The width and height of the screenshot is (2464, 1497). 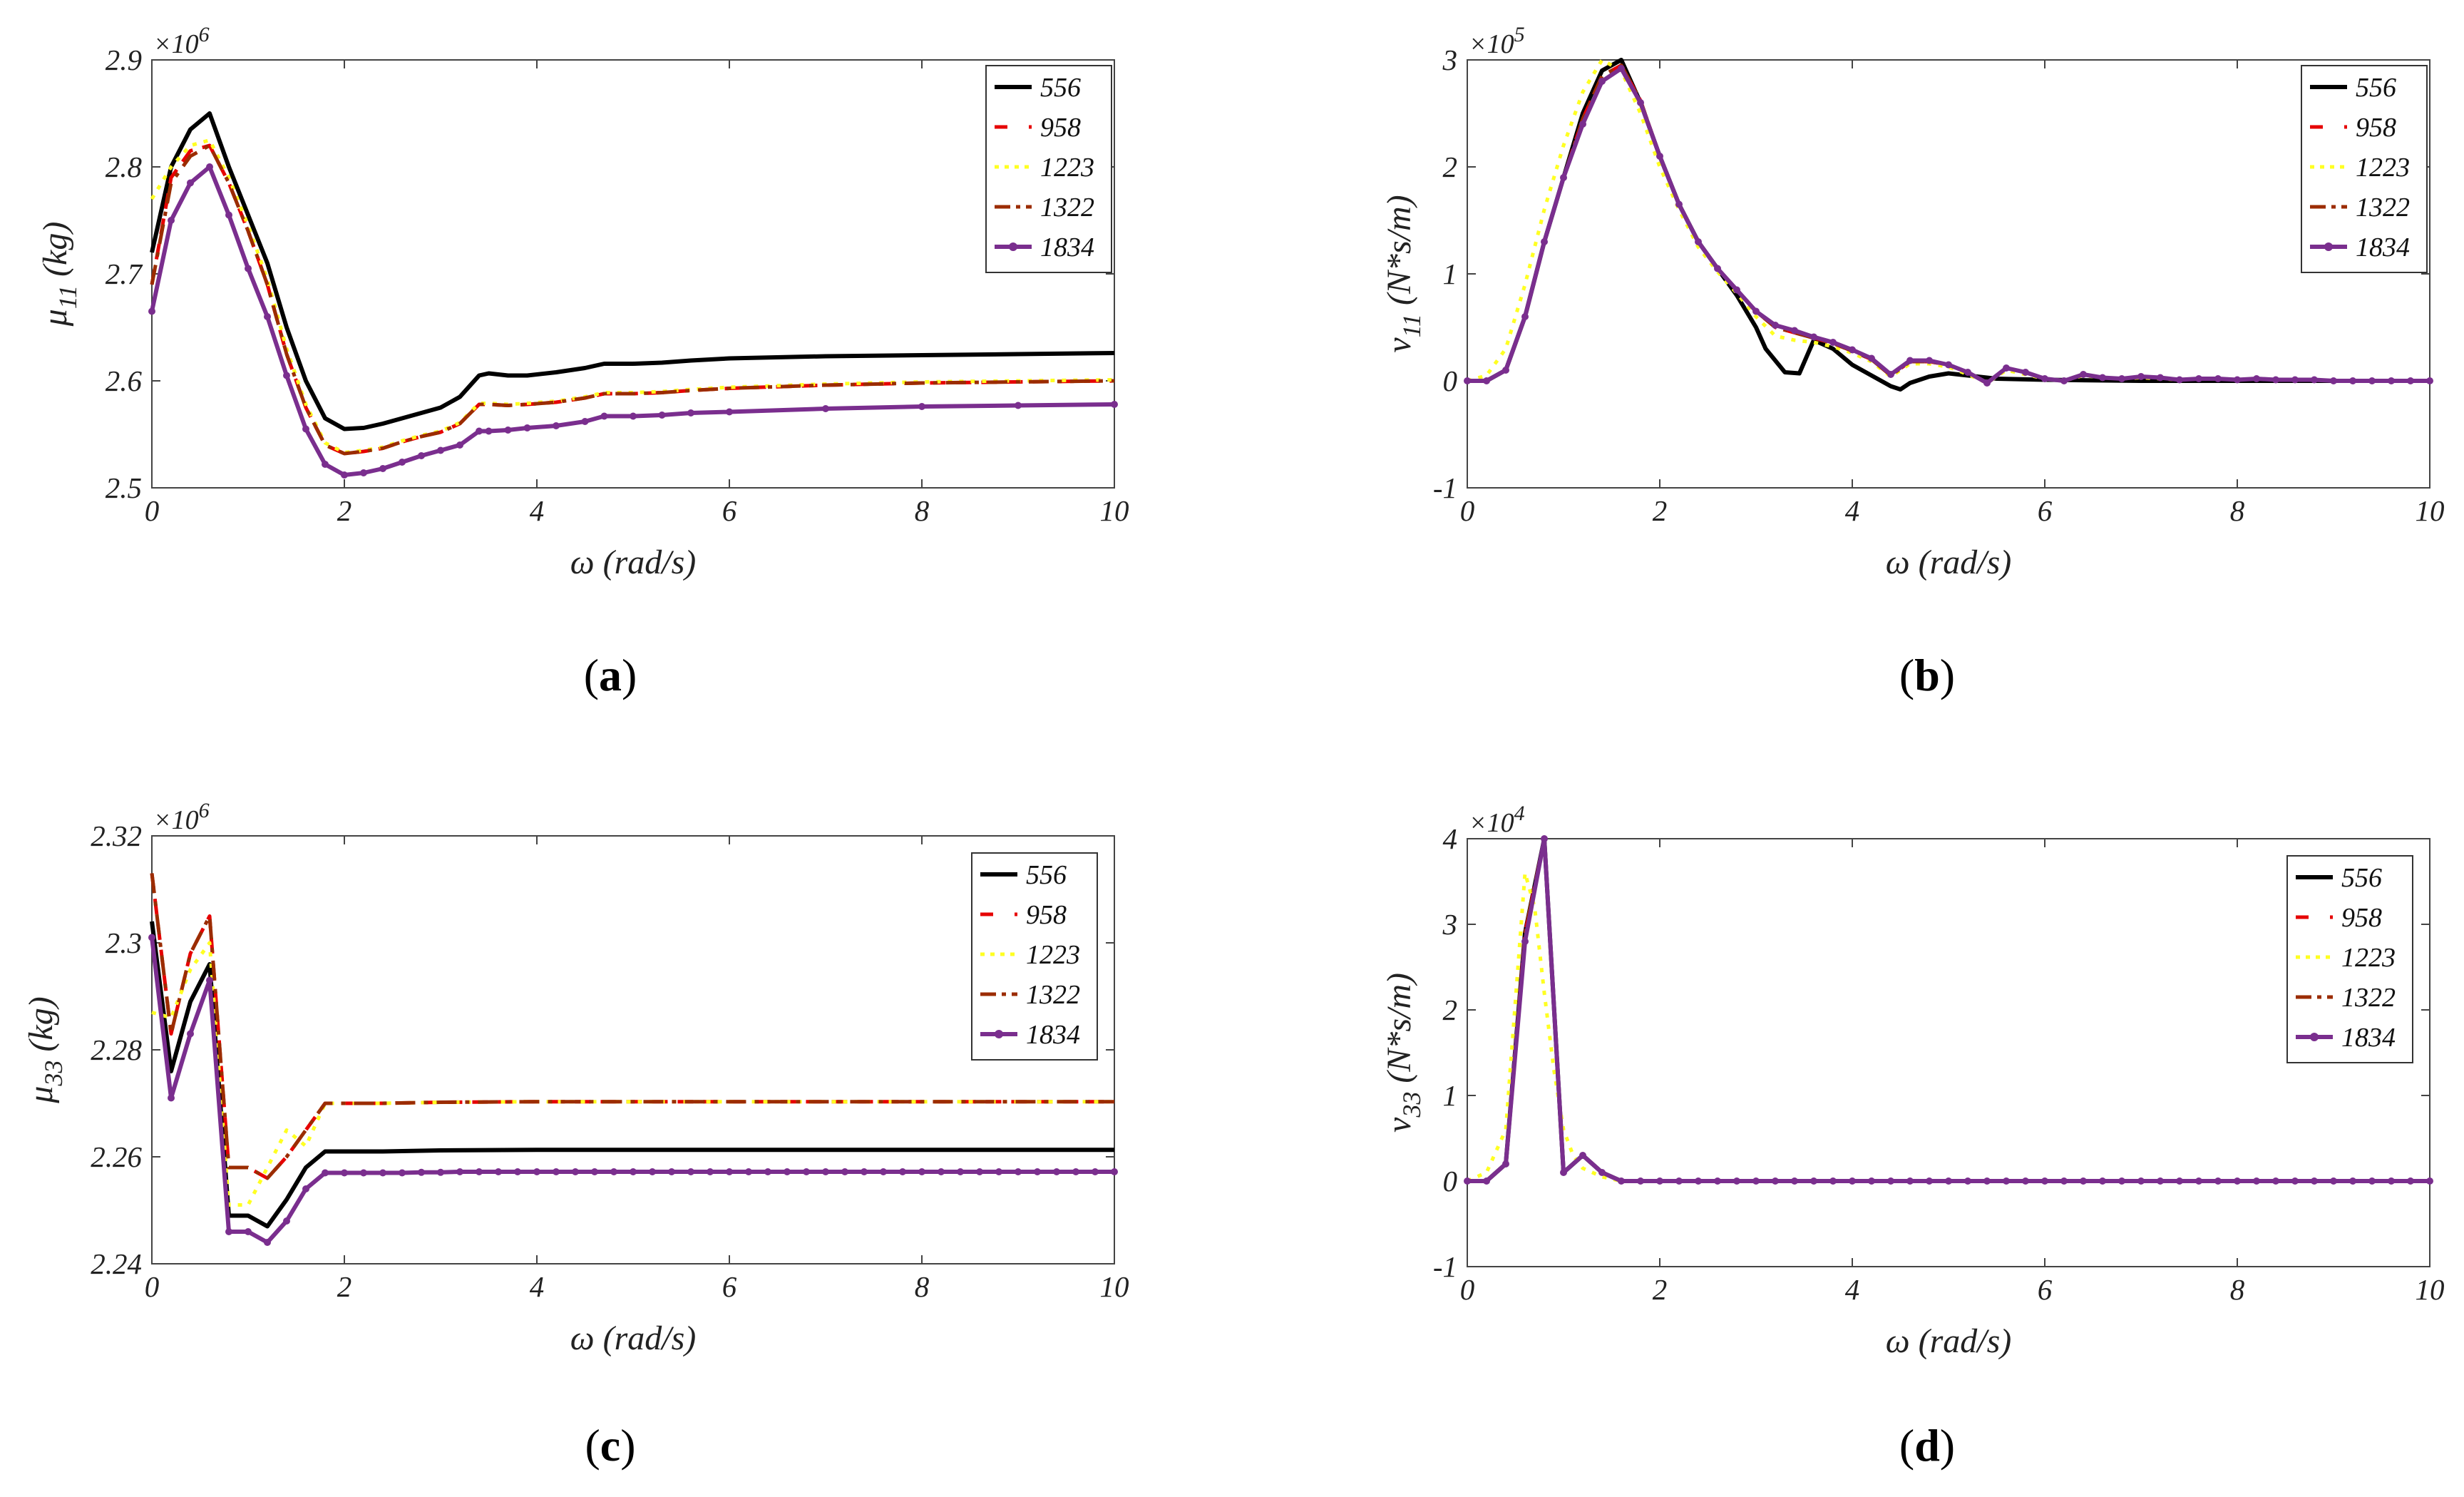 What do you see at coordinates (1467, 510) in the screenshot?
I see `x-tick-label: 0` at bounding box center [1467, 510].